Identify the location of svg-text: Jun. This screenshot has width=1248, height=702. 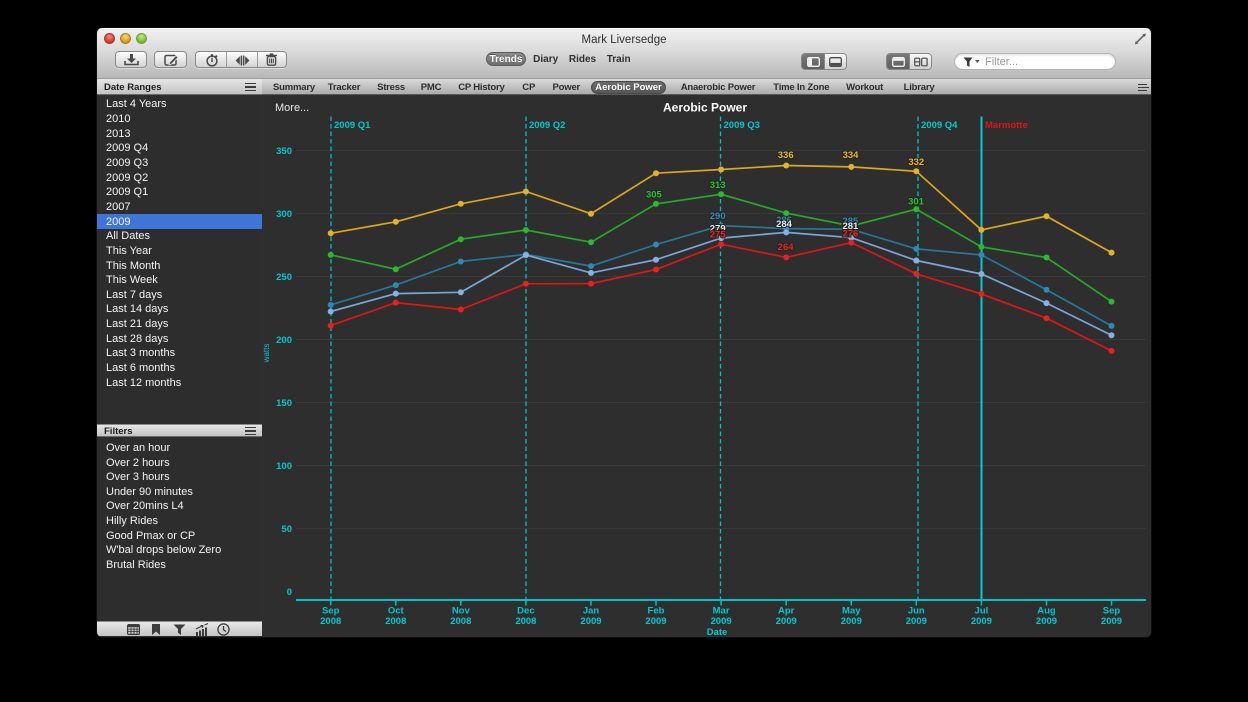
(916, 611).